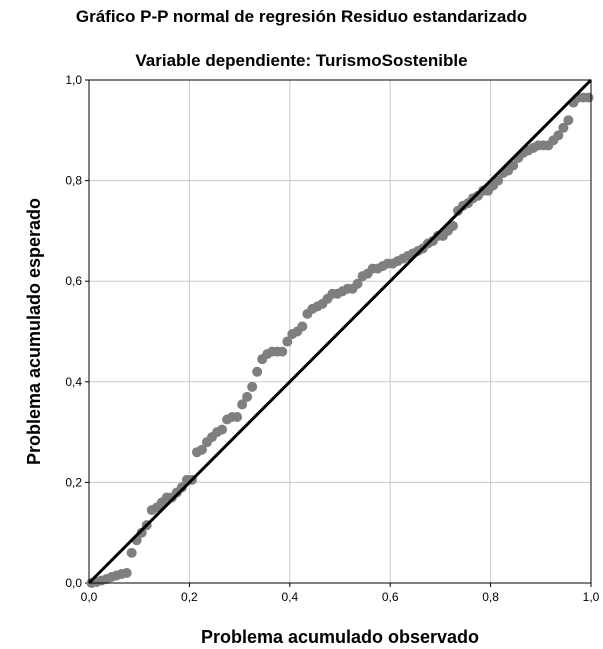 The height and width of the screenshot is (649, 603). I want to click on x-tick-label: 0,6, so click(390, 597).